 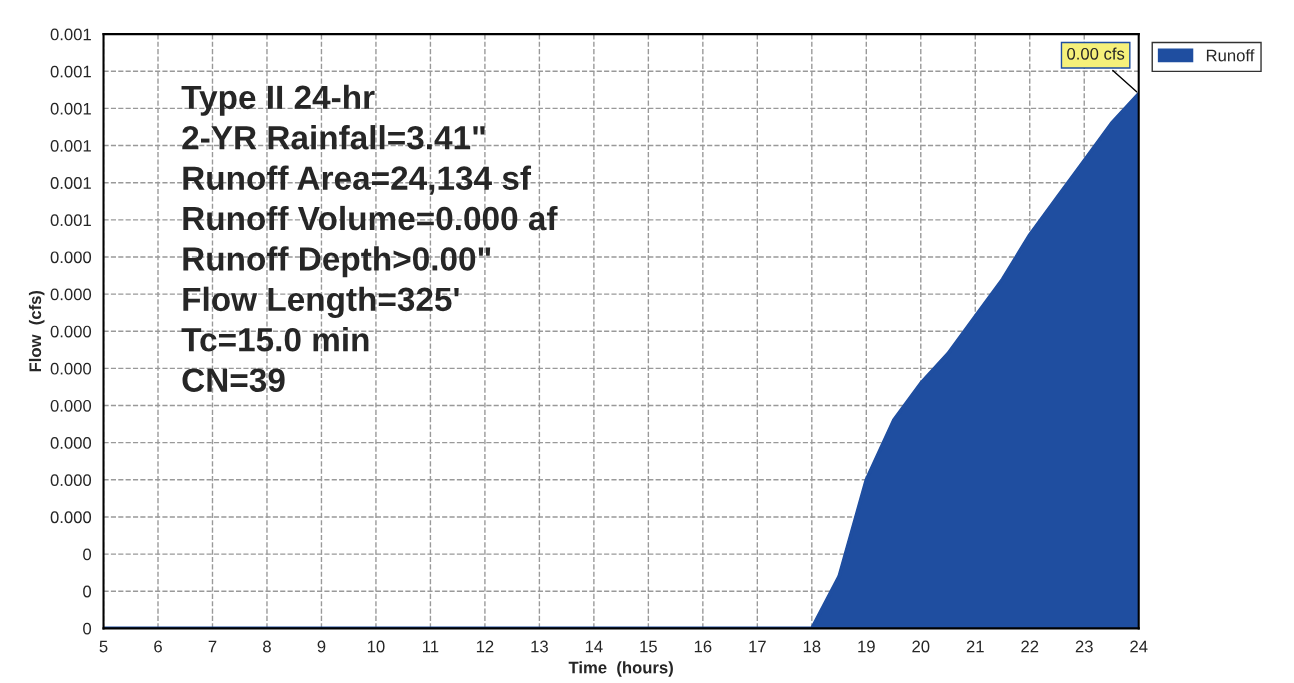 I want to click on x-tick-label: 17, so click(x=757, y=646).